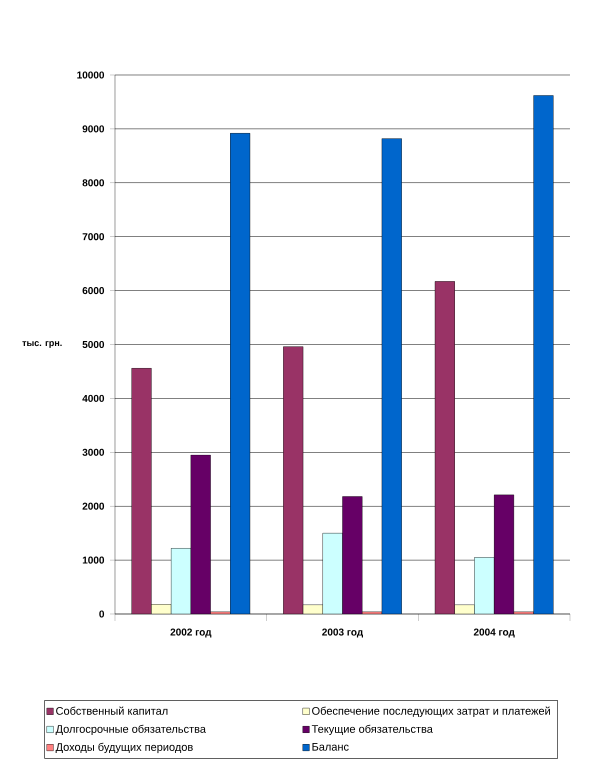 Image resolution: width=604 pixels, height=771 pixels. What do you see at coordinates (42, 344) in the screenshot?
I see `y-axis-title: тыс. грн.` at bounding box center [42, 344].